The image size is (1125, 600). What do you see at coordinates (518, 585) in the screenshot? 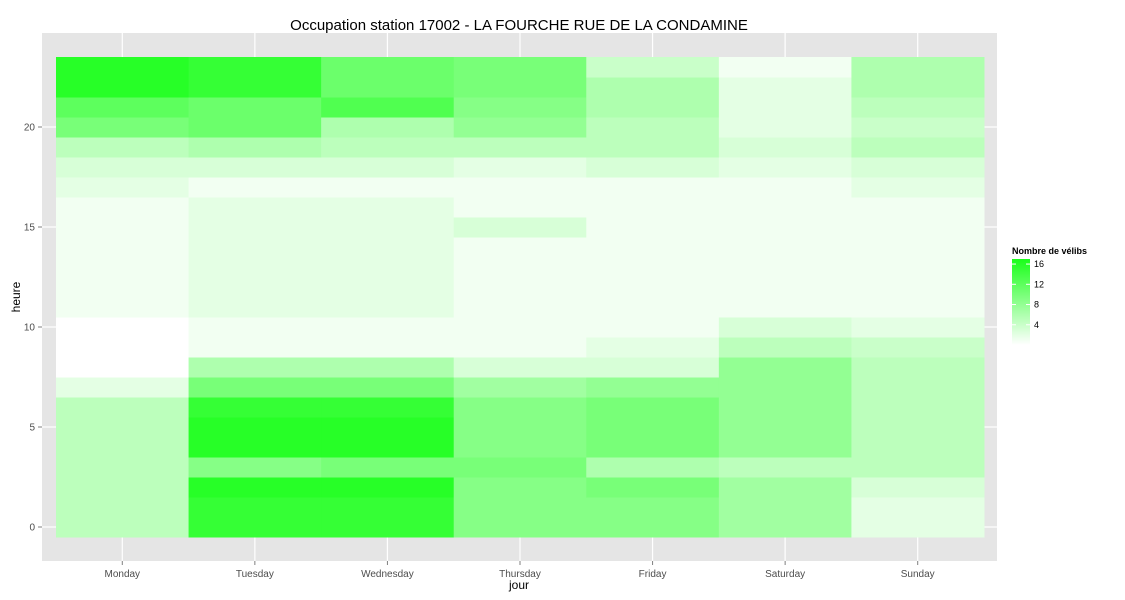
I see `x-axis-title: jour` at bounding box center [518, 585].